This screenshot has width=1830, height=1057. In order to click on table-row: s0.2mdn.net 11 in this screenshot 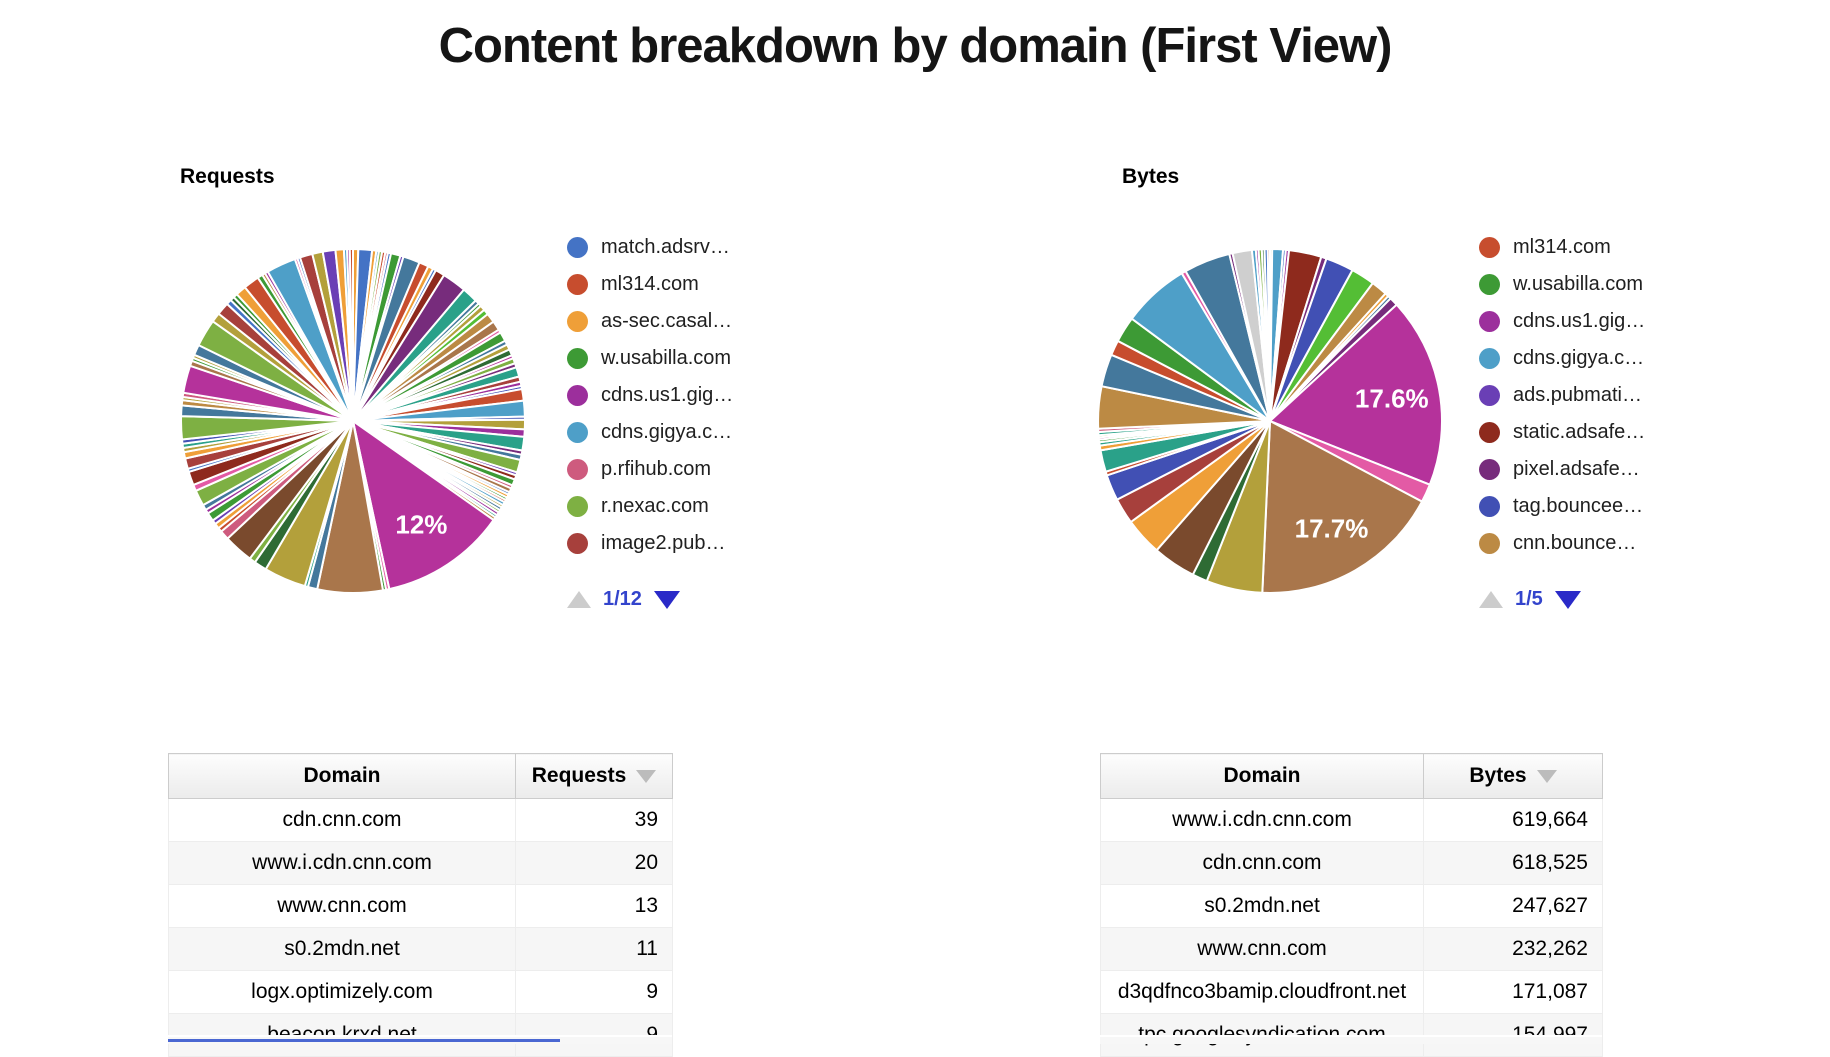, I will do `click(420, 949)`.